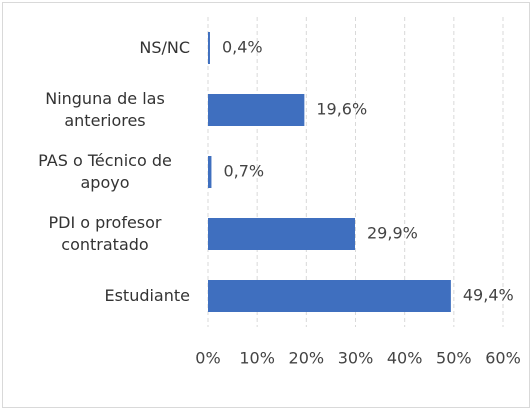  What do you see at coordinates (243, 171) in the screenshot?
I see `value-label: 0,7%` at bounding box center [243, 171].